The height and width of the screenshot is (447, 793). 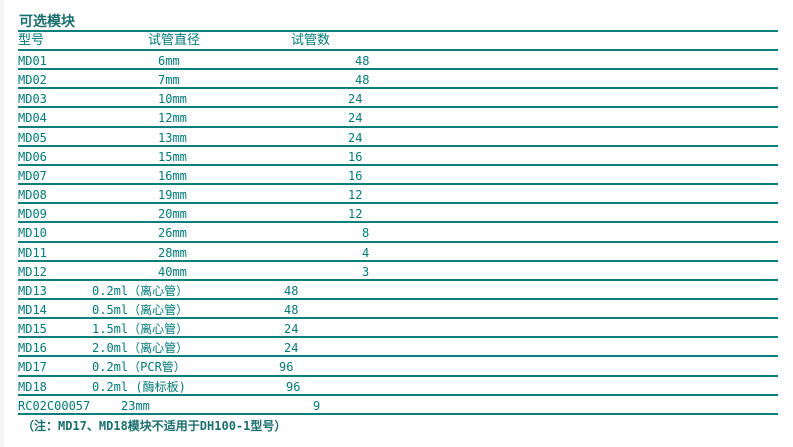 What do you see at coordinates (172, 99) in the screenshot?
I see `row-diameter: 10mm` at bounding box center [172, 99].